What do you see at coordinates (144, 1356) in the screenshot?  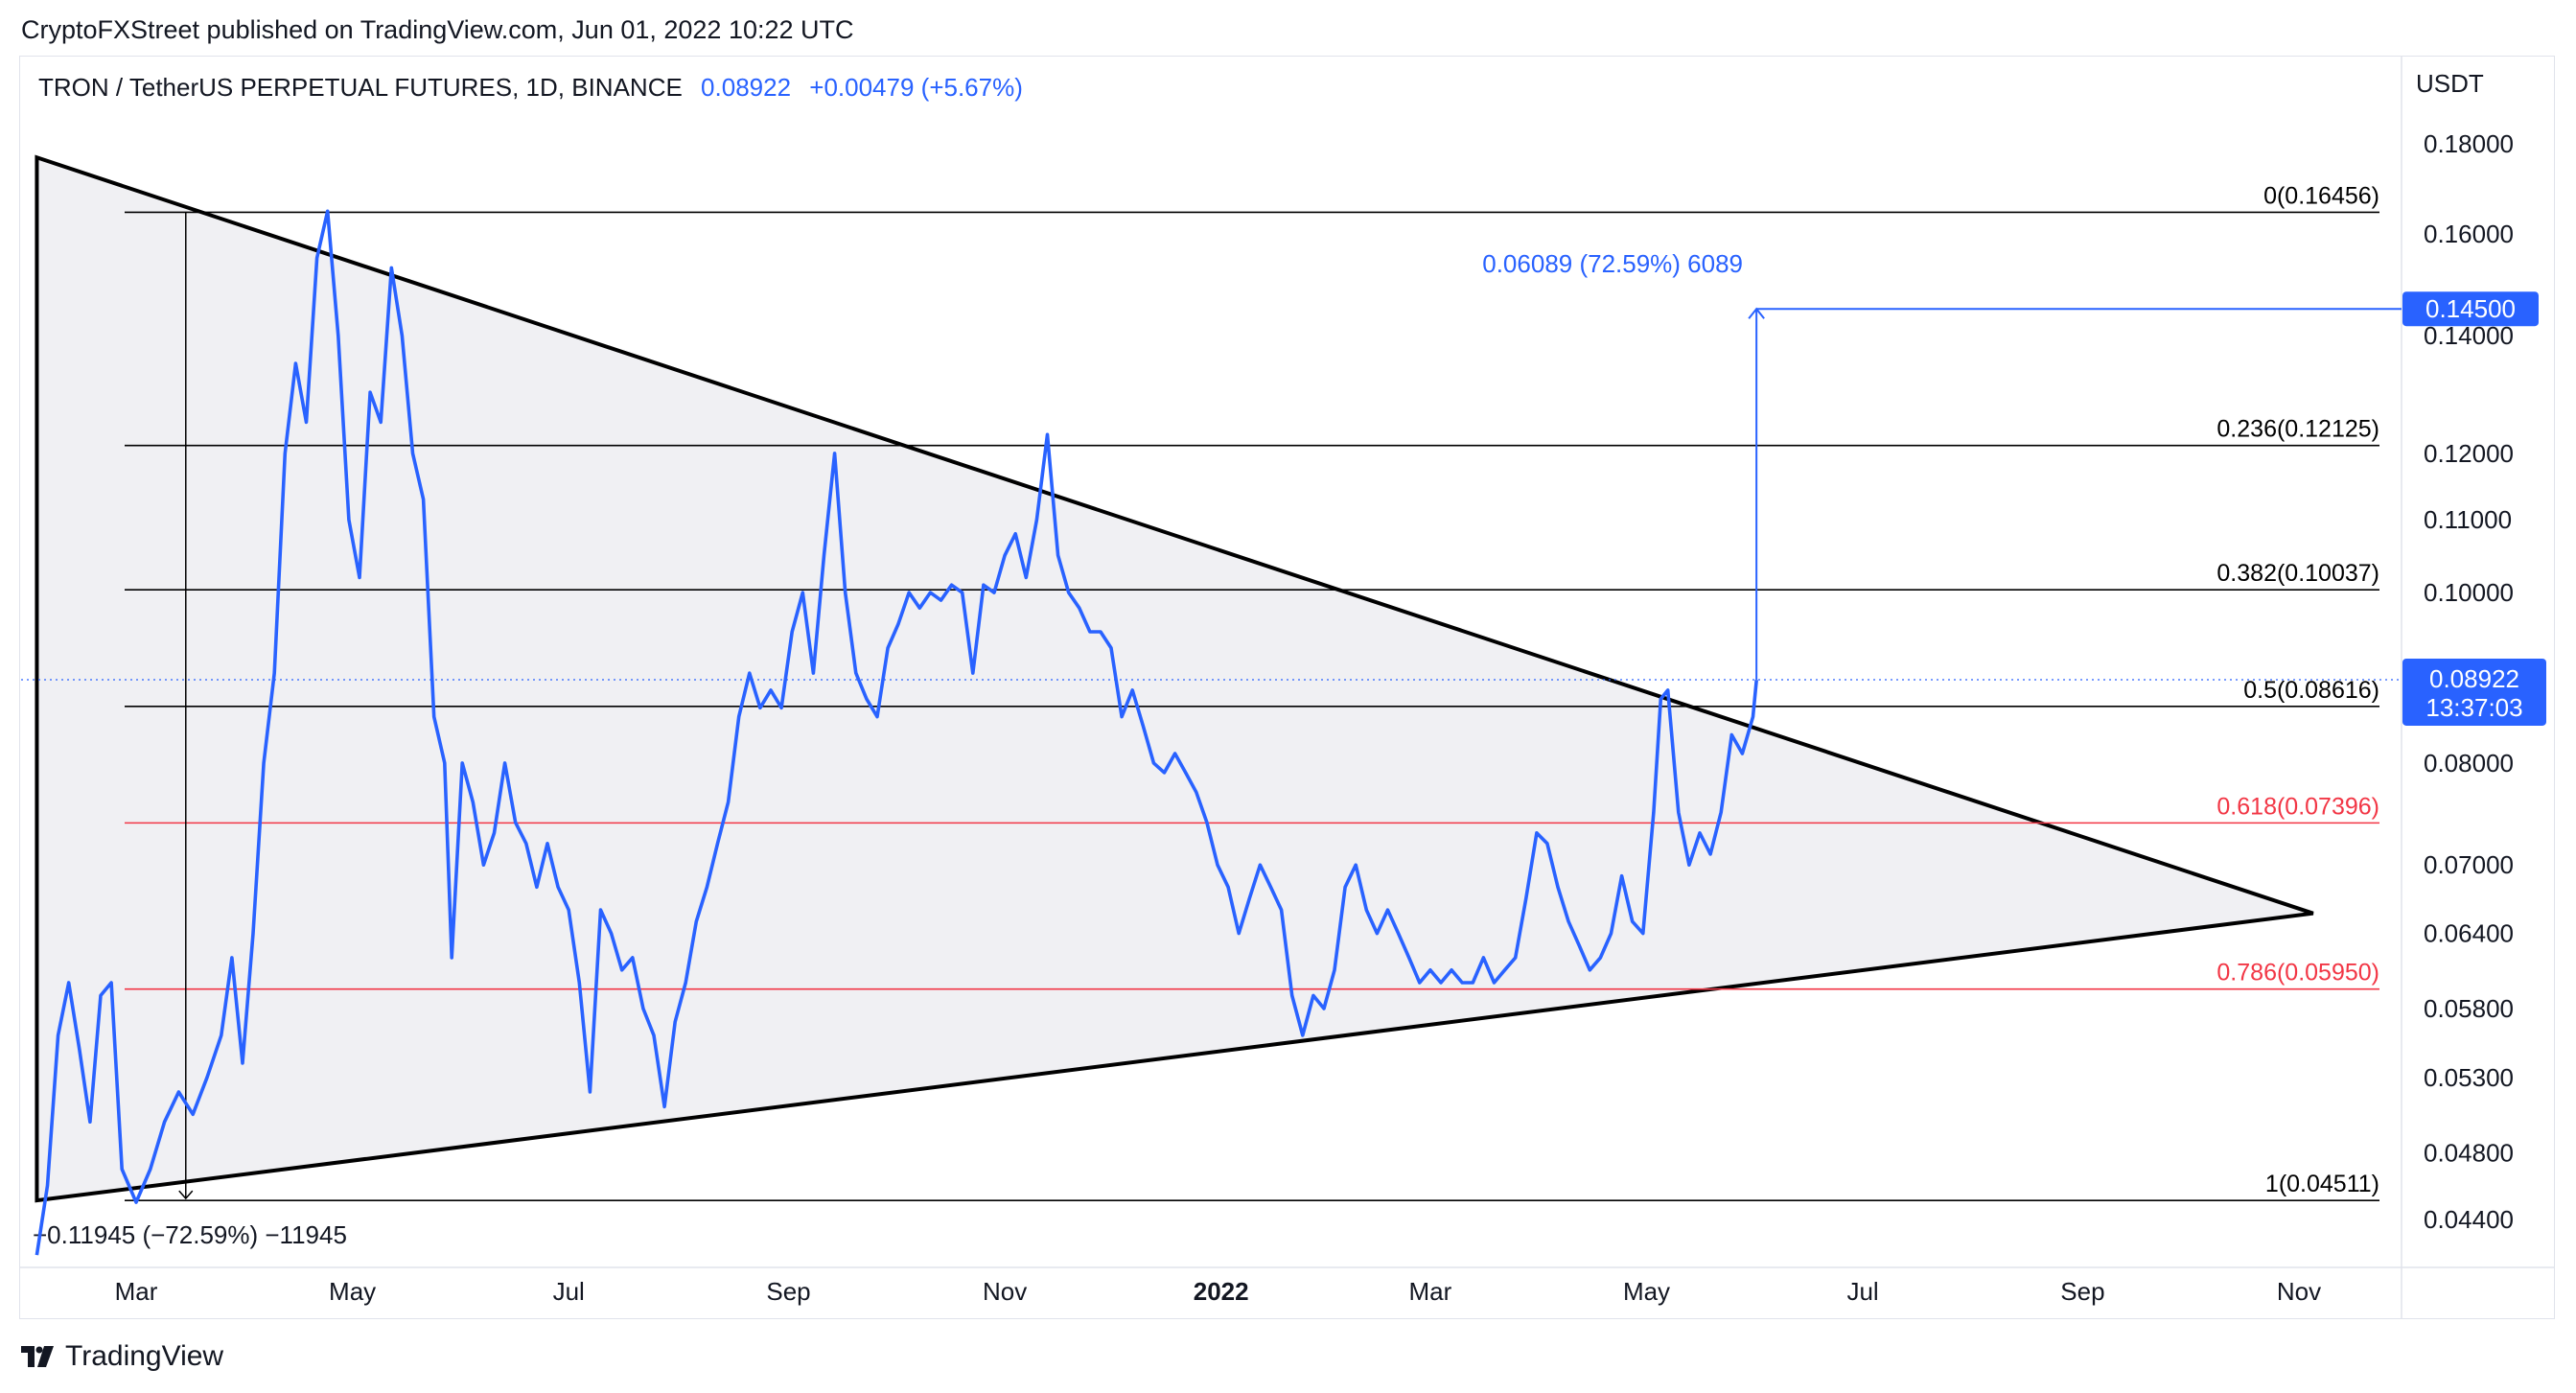 I see `brand-name: TradingView` at bounding box center [144, 1356].